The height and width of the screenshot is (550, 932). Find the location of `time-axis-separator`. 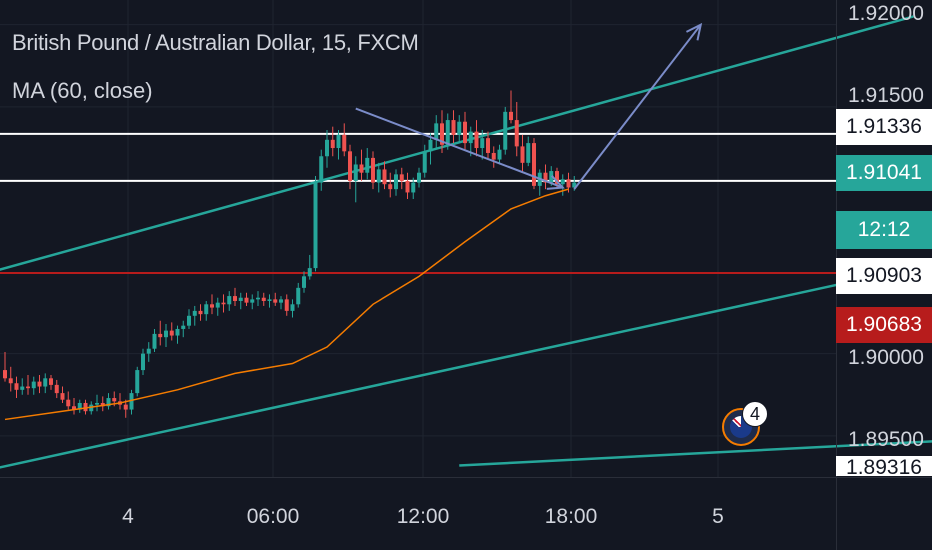

time-axis-separator is located at coordinates (466, 477).